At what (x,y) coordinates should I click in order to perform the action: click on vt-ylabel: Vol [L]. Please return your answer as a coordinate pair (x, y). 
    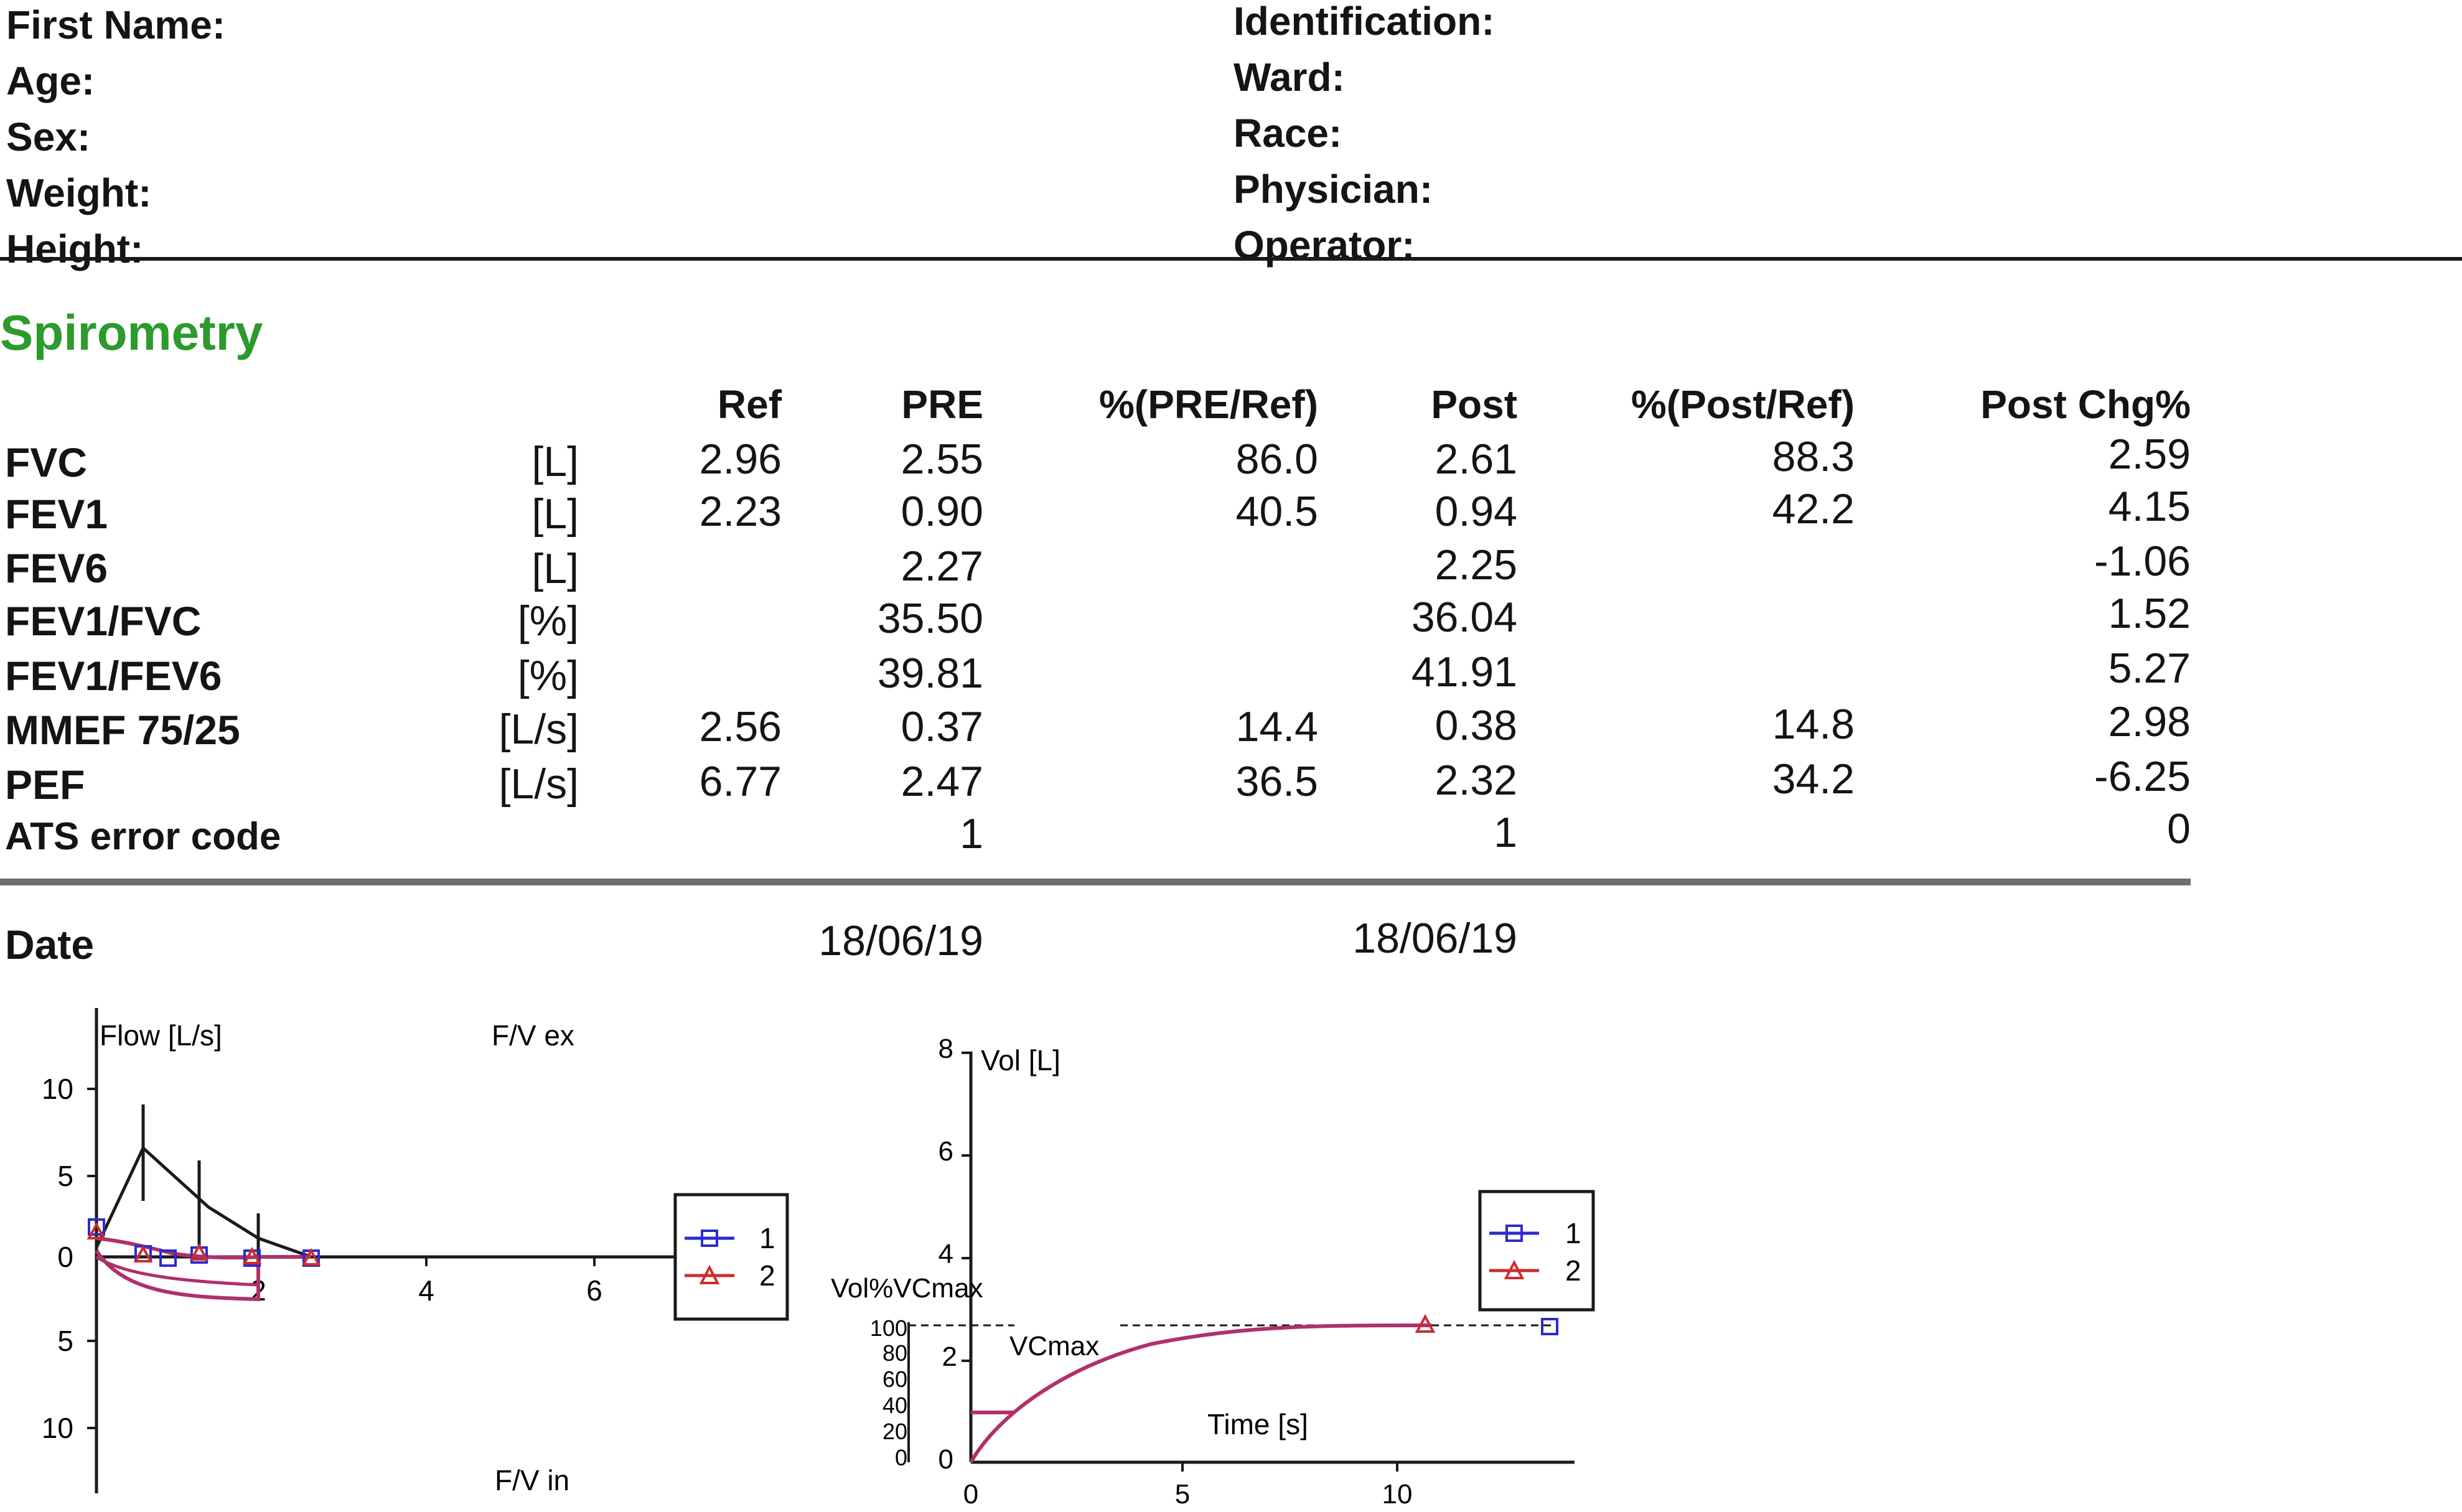
    Looking at the image, I should click on (1021, 1060).